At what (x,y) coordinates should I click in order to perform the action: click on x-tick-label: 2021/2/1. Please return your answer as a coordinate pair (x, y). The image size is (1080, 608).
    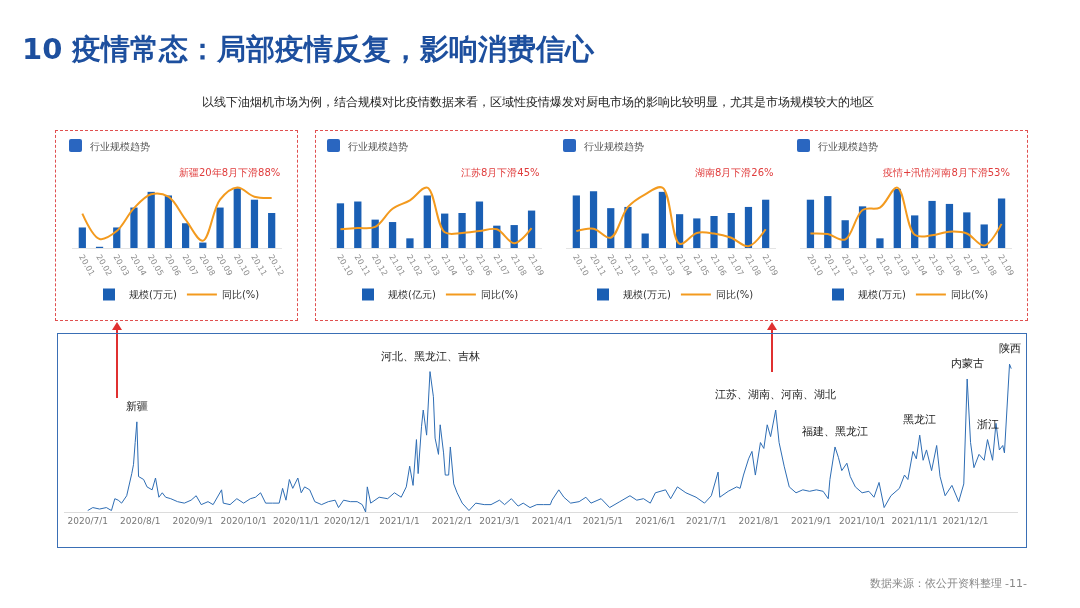
    Looking at the image, I should click on (452, 520).